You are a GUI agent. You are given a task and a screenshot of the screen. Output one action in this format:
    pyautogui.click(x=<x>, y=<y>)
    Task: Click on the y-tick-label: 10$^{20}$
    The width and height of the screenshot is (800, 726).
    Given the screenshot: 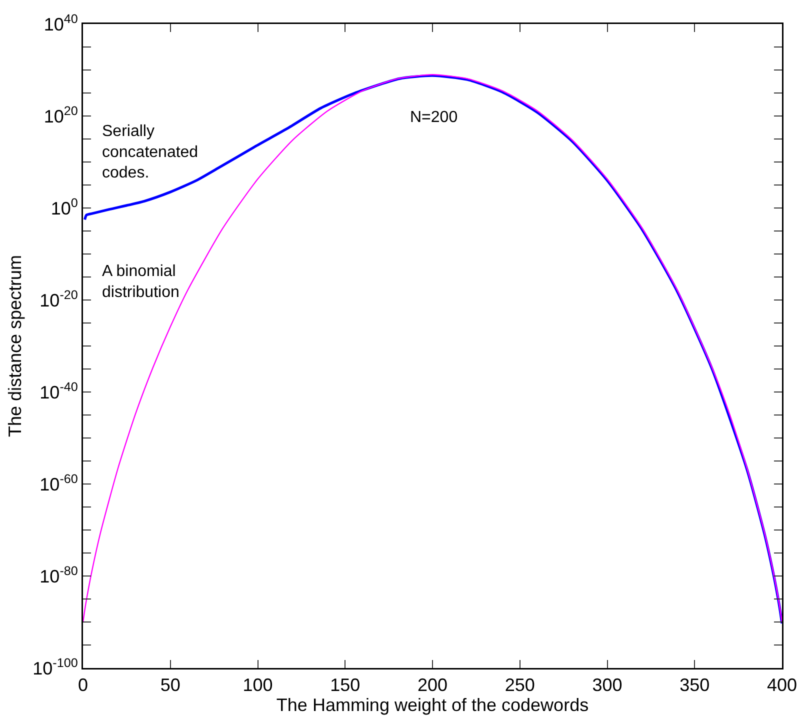 What is the action you would take?
    pyautogui.click(x=61, y=115)
    